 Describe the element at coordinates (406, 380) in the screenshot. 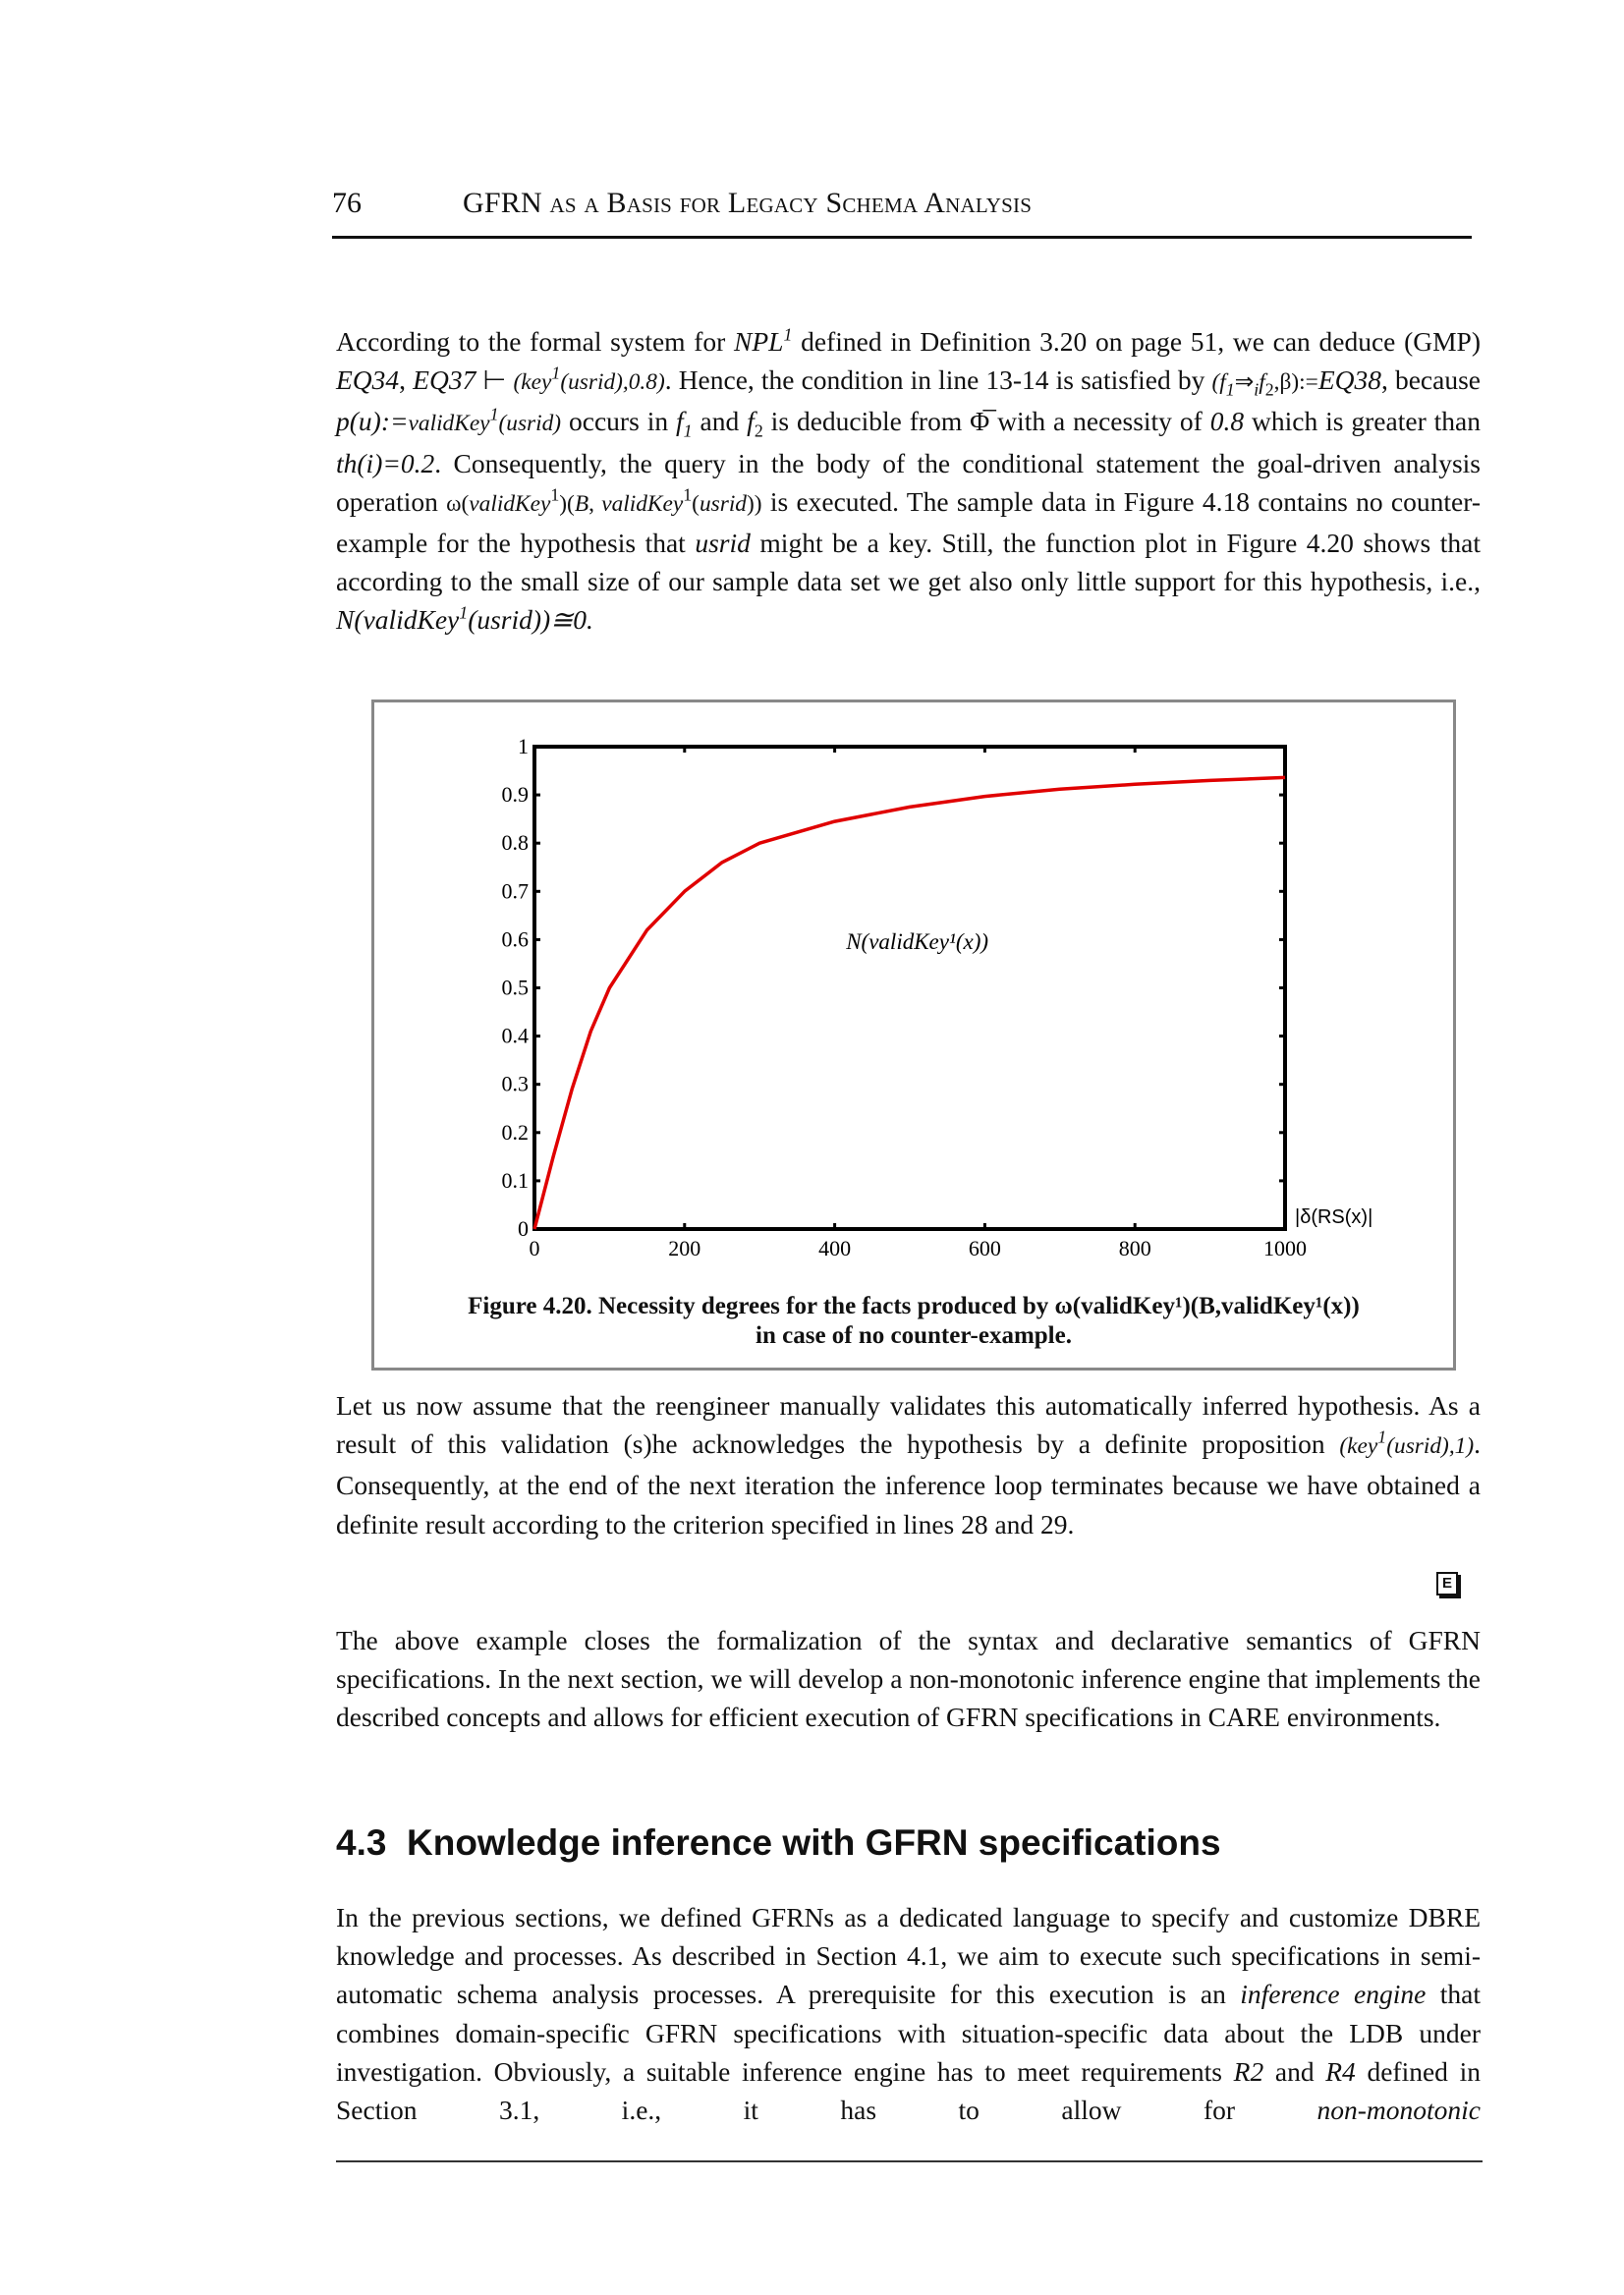

I see `text-segment: ,` at that location.